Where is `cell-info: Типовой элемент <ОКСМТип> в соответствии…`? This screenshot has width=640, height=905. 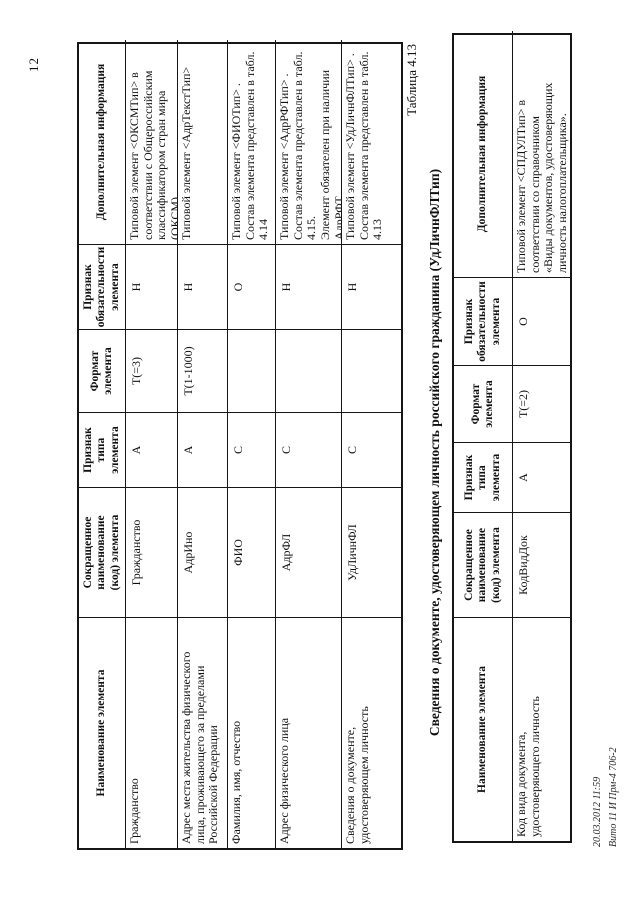 cell-info: Типовой элемент <ОКСМТип> в соответствии… is located at coordinates (151, 142).